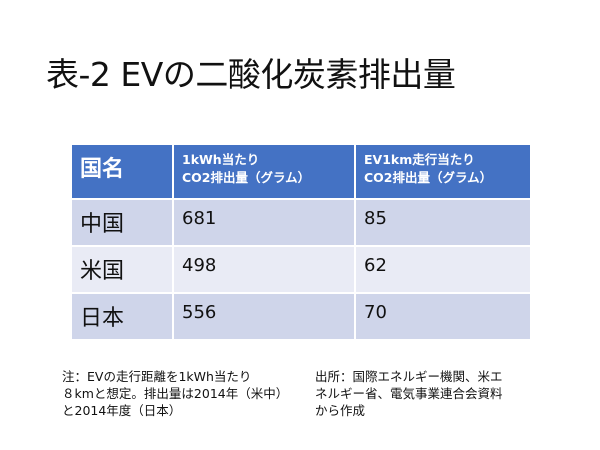  What do you see at coordinates (251, 74) in the screenshot?
I see `slide-title: 表-2 EVの二酸化炭素排出量` at bounding box center [251, 74].